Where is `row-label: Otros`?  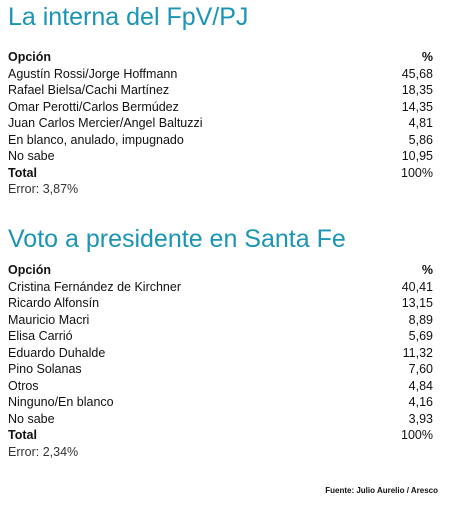 row-label: Otros is located at coordinates (23, 385).